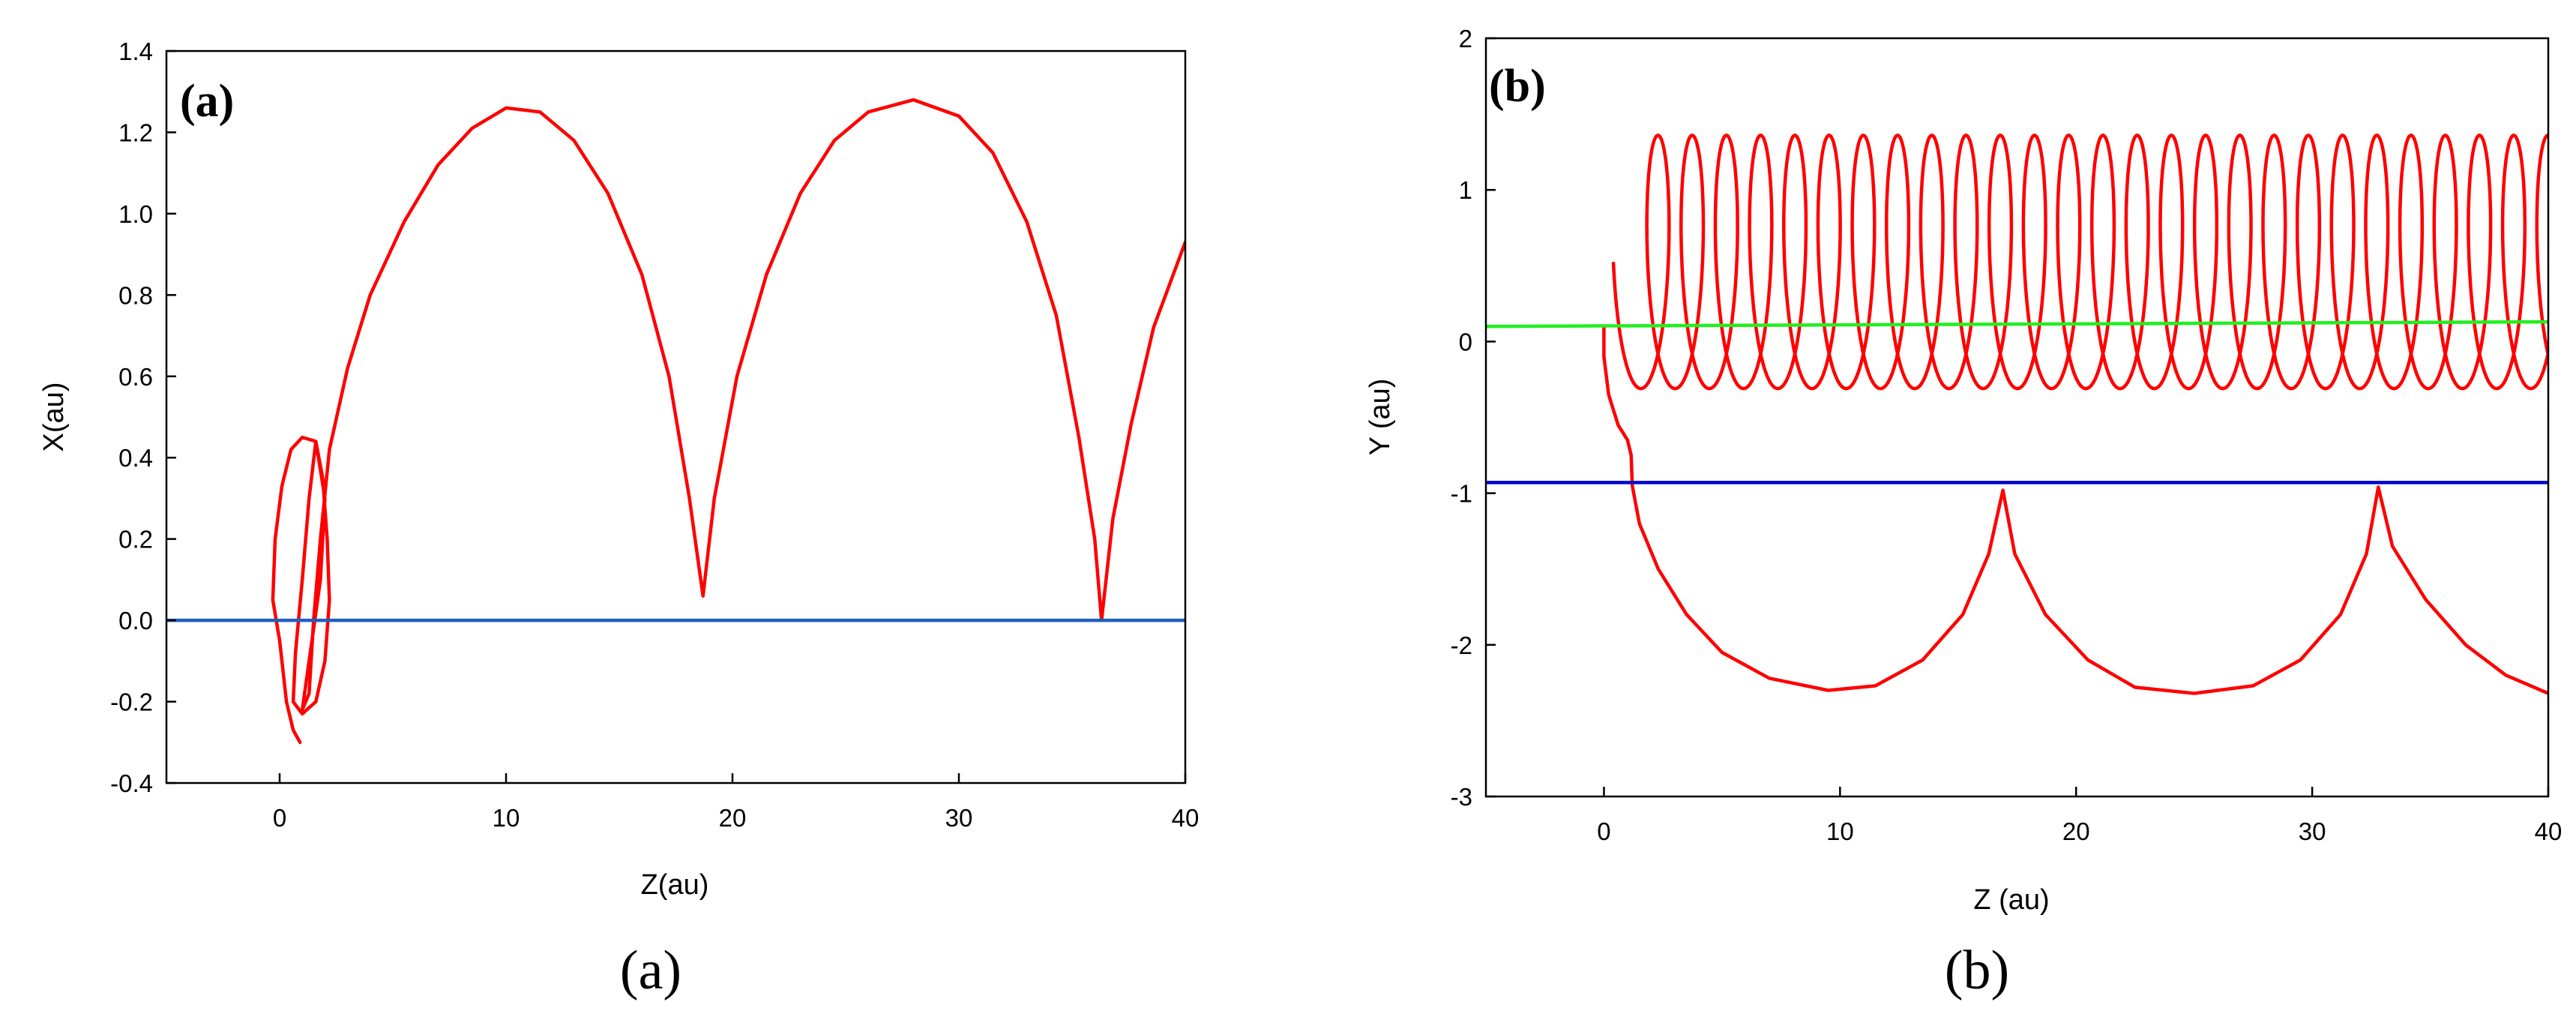 The height and width of the screenshot is (1020, 2576). Describe the element at coordinates (1977, 970) in the screenshot. I see `panel-b-caption: (b)` at that location.